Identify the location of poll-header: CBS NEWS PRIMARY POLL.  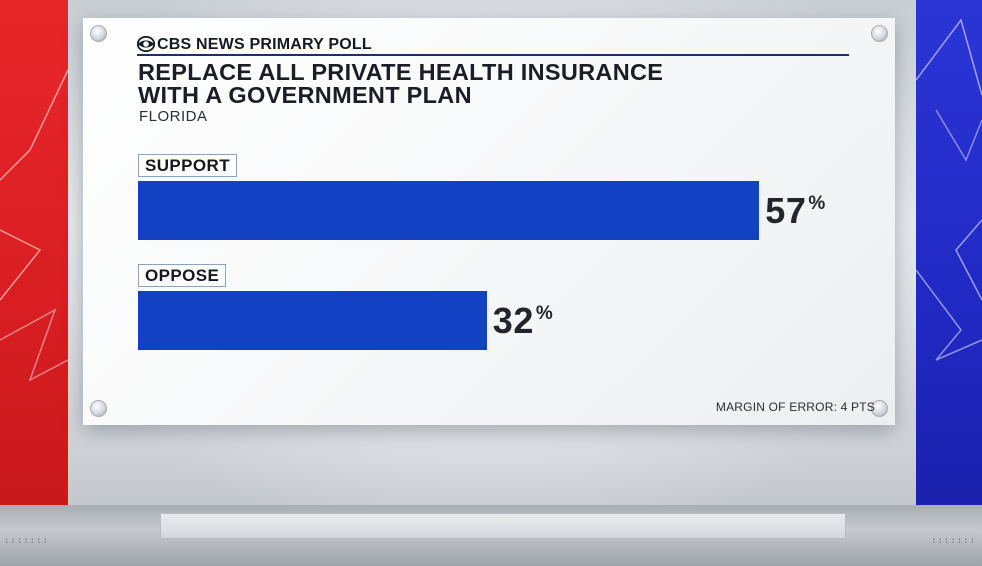
(493, 44).